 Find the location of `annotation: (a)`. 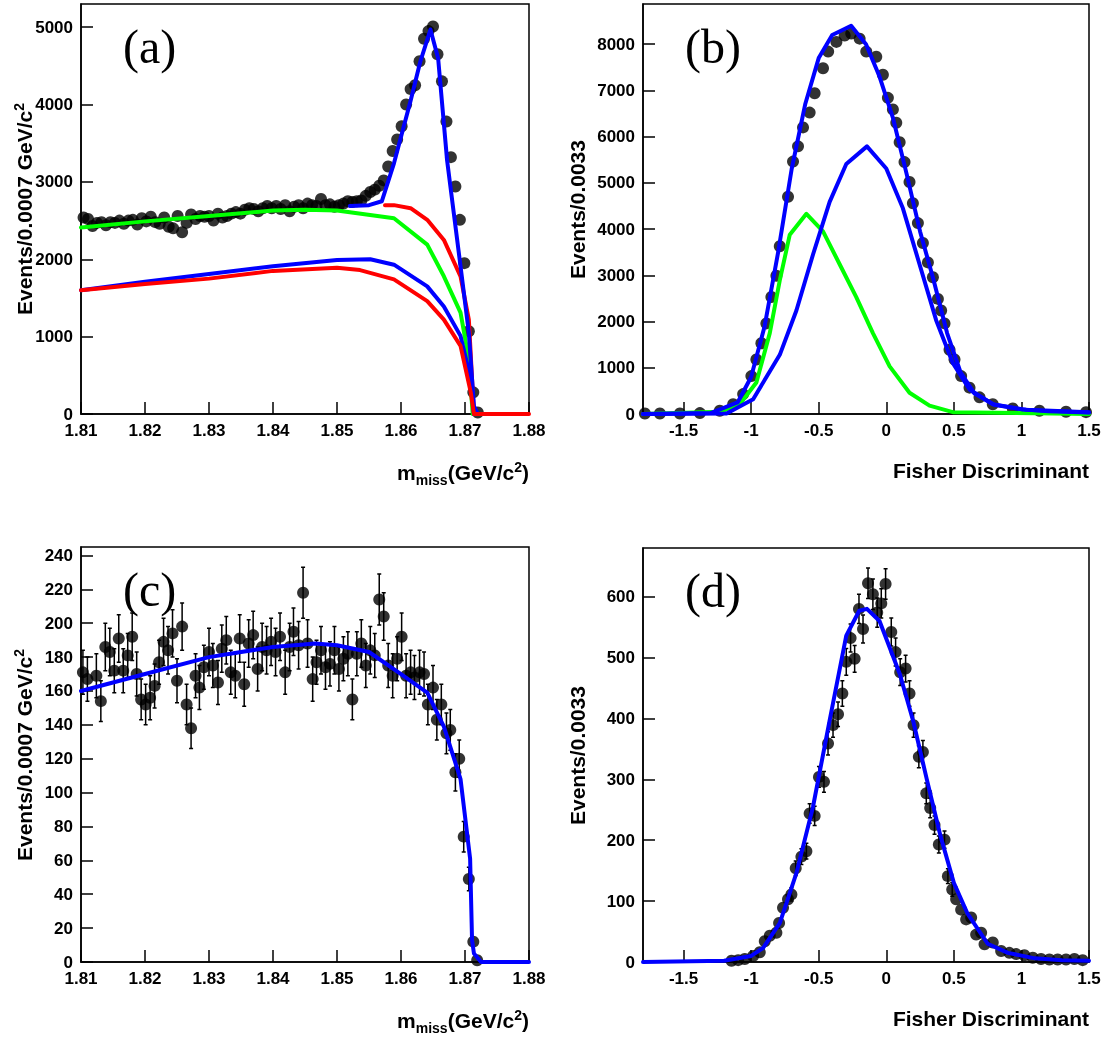

annotation: (a) is located at coordinates (150, 46).